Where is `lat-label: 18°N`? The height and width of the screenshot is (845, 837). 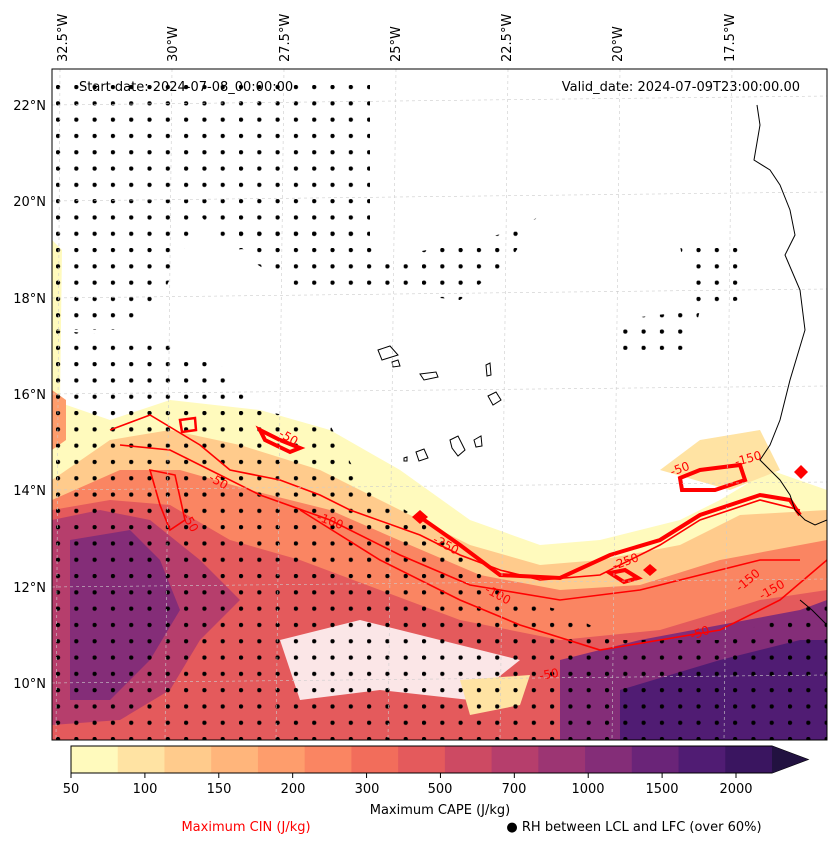 lat-label: 18°N is located at coordinates (29, 299).